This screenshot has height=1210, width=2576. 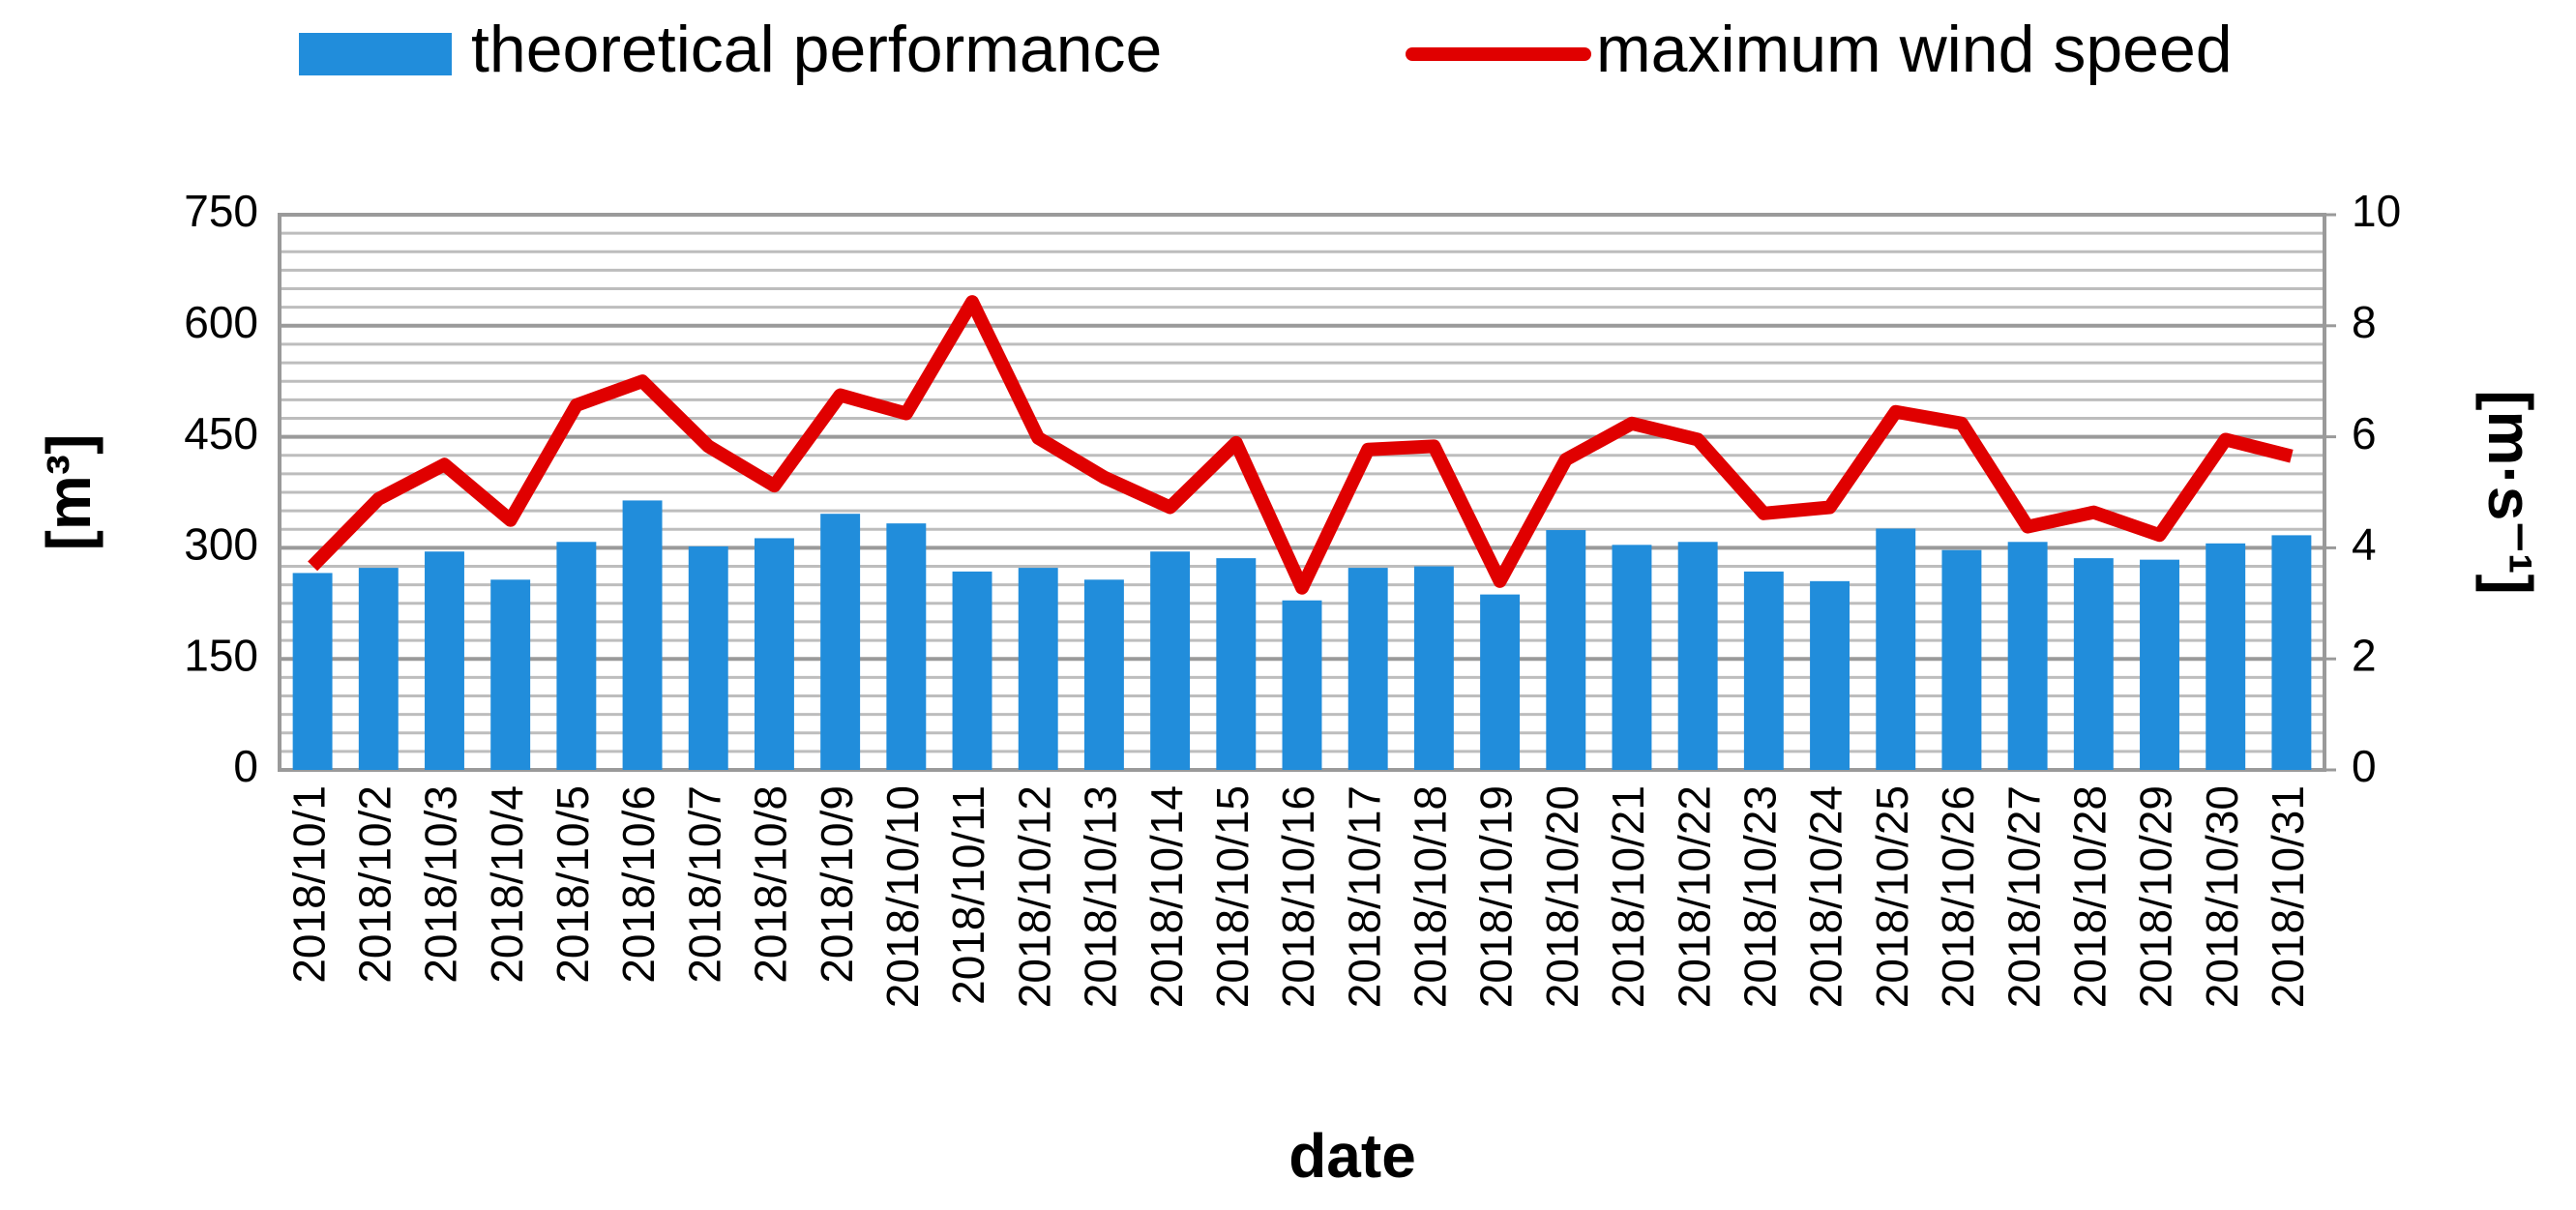 I want to click on x-tick-label: 2018/10/4, so click(x=507, y=884).